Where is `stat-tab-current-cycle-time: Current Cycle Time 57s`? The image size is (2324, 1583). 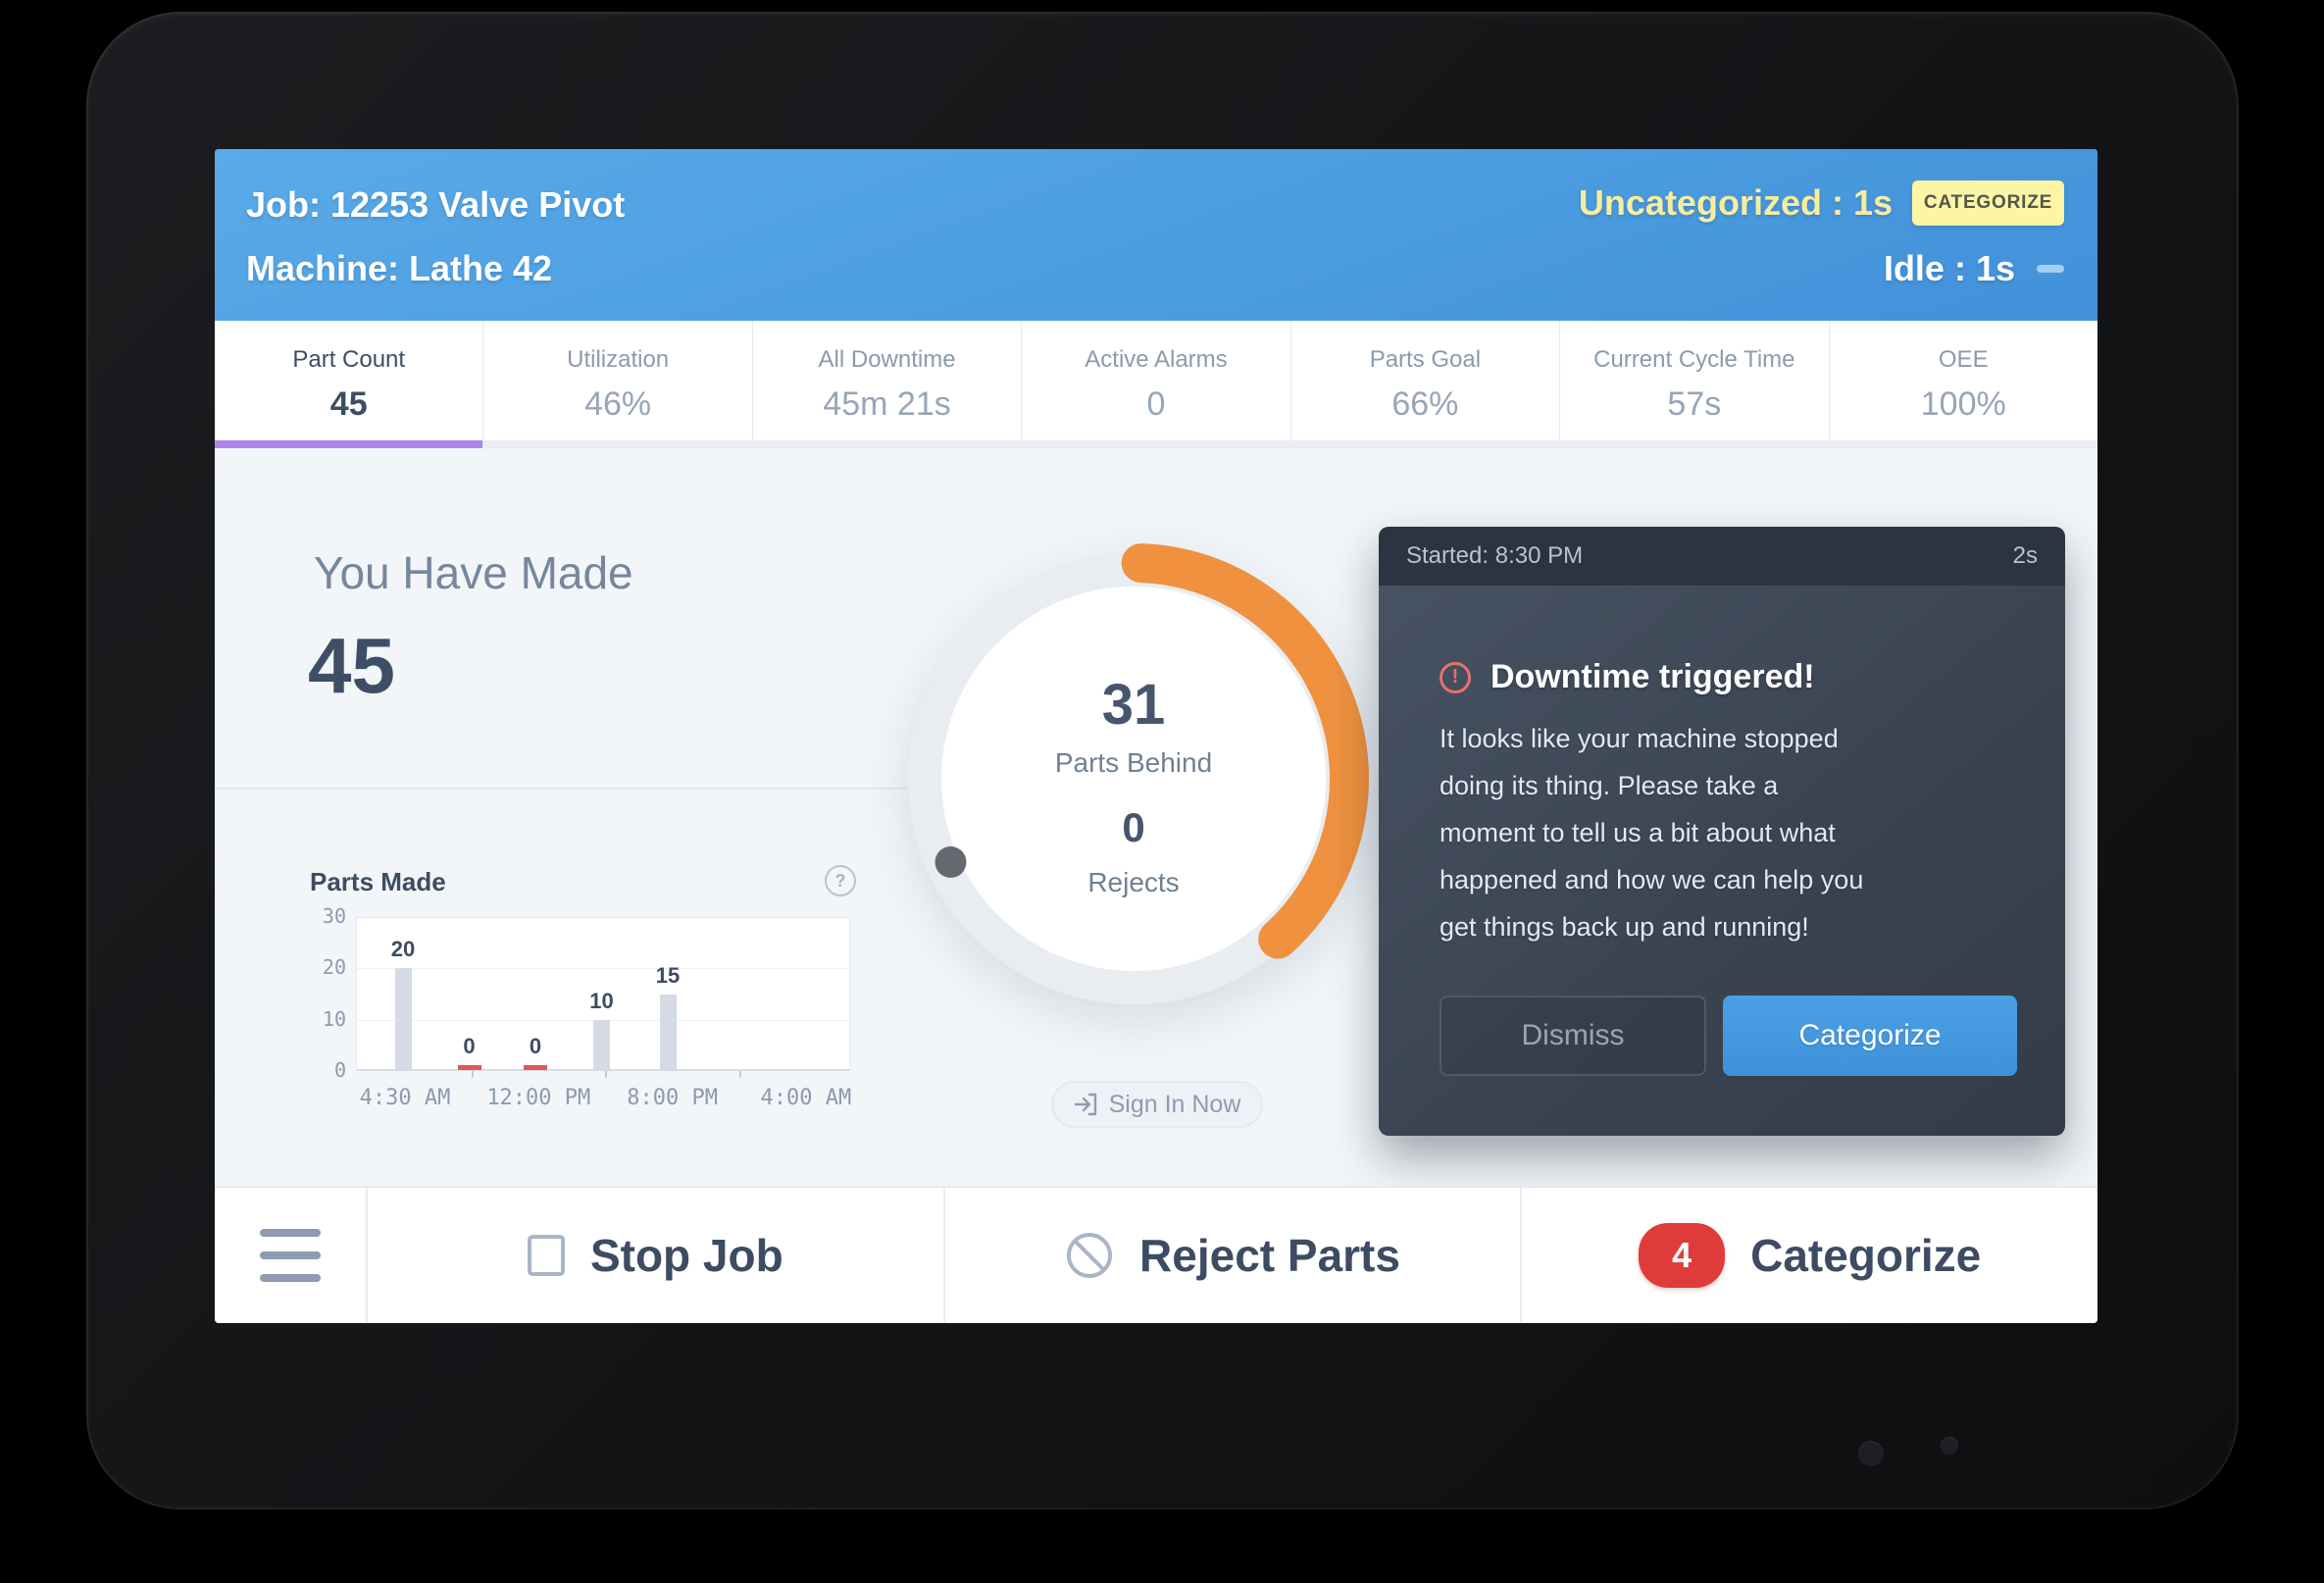
stat-tab-current-cycle-time: Current Cycle Time 57s is located at coordinates (1695, 384).